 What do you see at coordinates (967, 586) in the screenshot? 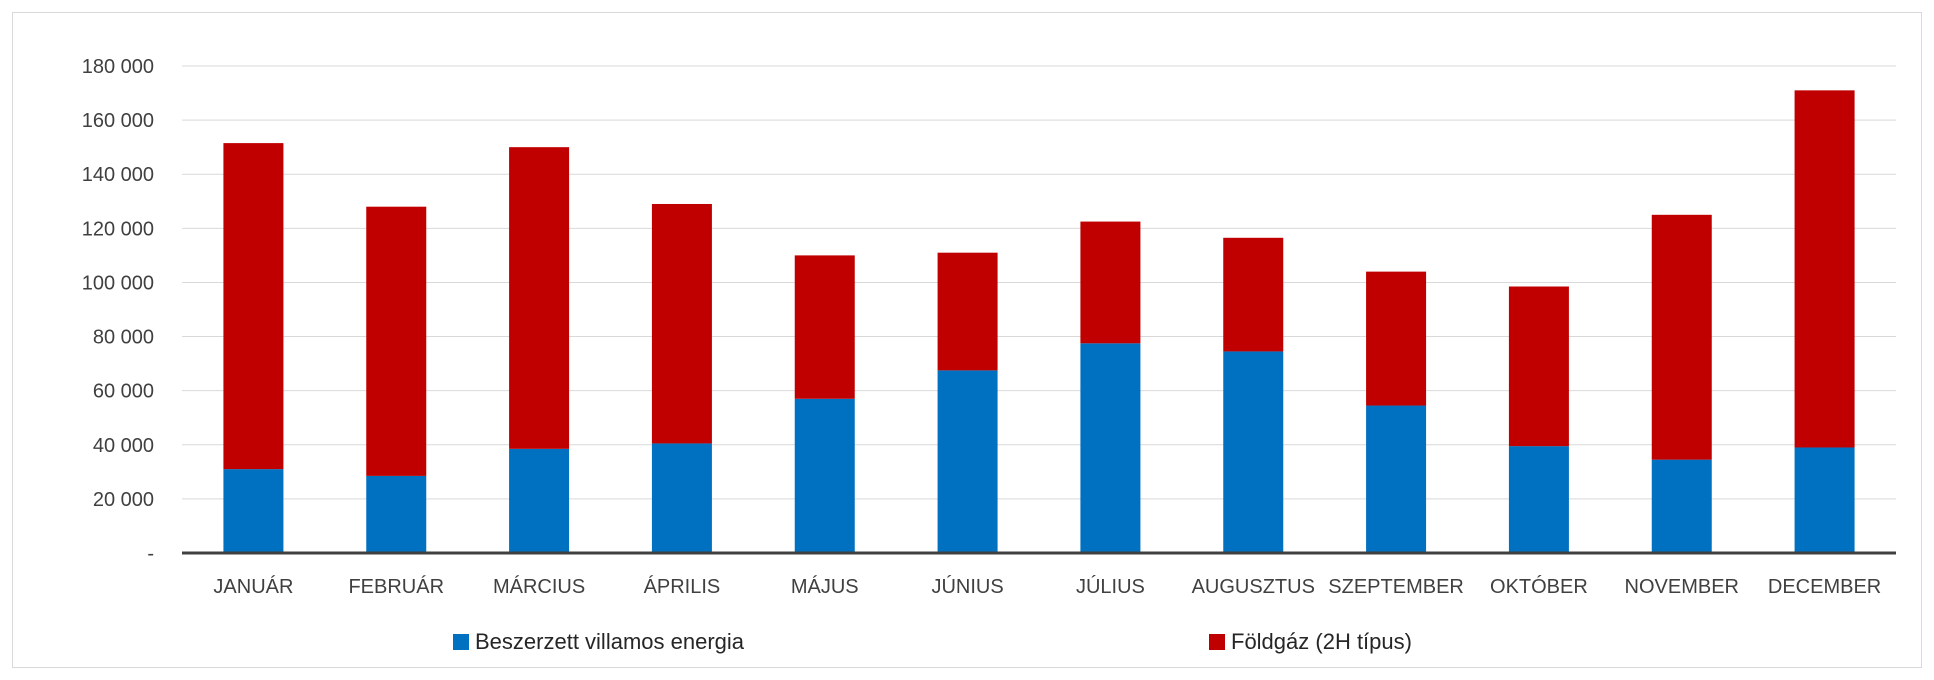
I see `x-tick-label: JÚNIUS` at bounding box center [967, 586].